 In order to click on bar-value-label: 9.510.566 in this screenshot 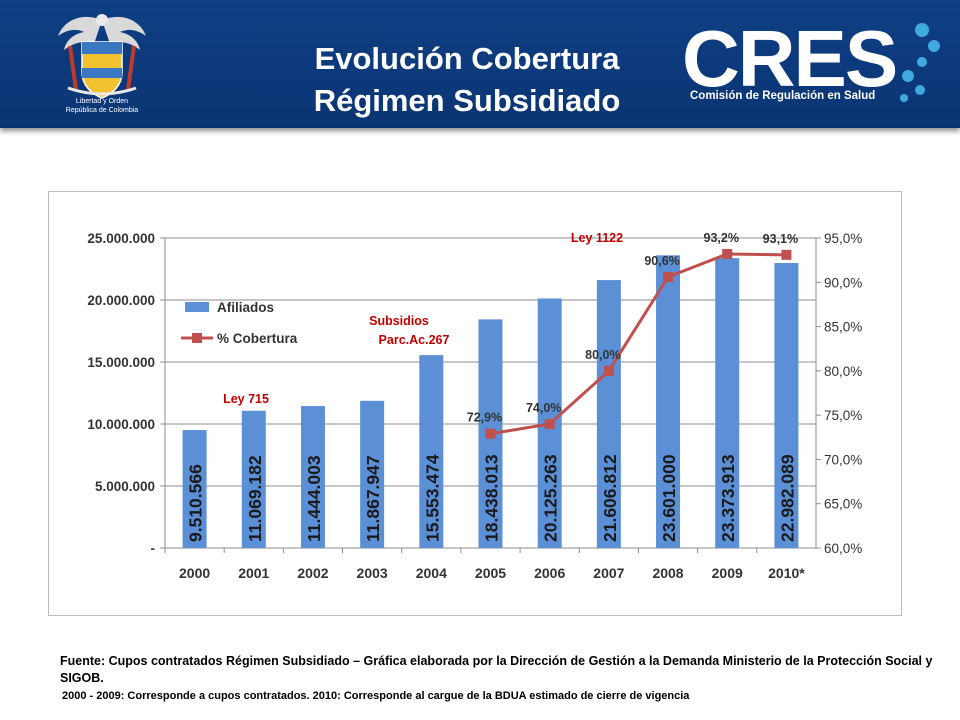, I will do `click(196, 503)`.